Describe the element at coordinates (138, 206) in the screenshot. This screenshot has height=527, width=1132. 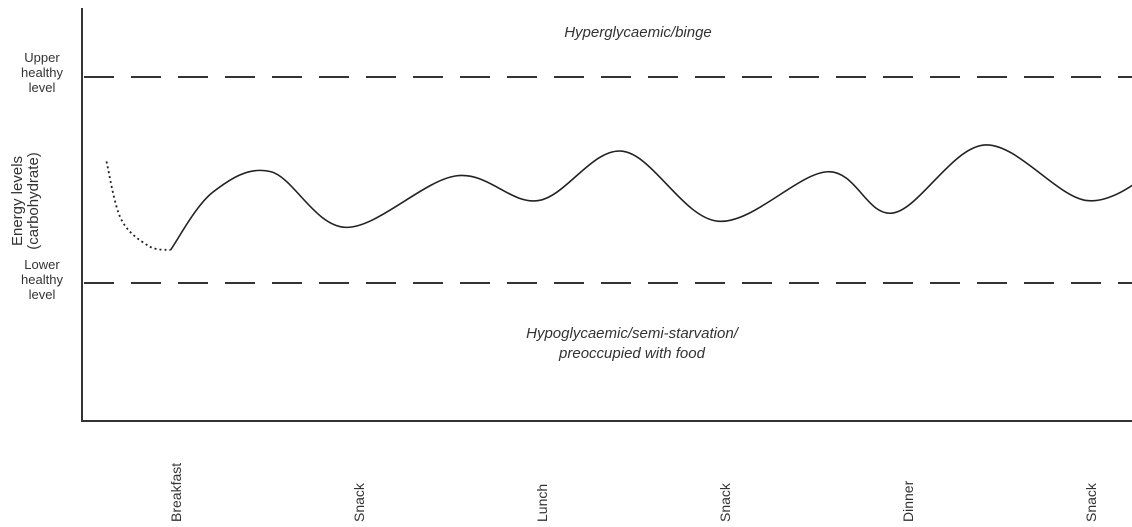
I see `energy-curve-dotted-segment` at that location.